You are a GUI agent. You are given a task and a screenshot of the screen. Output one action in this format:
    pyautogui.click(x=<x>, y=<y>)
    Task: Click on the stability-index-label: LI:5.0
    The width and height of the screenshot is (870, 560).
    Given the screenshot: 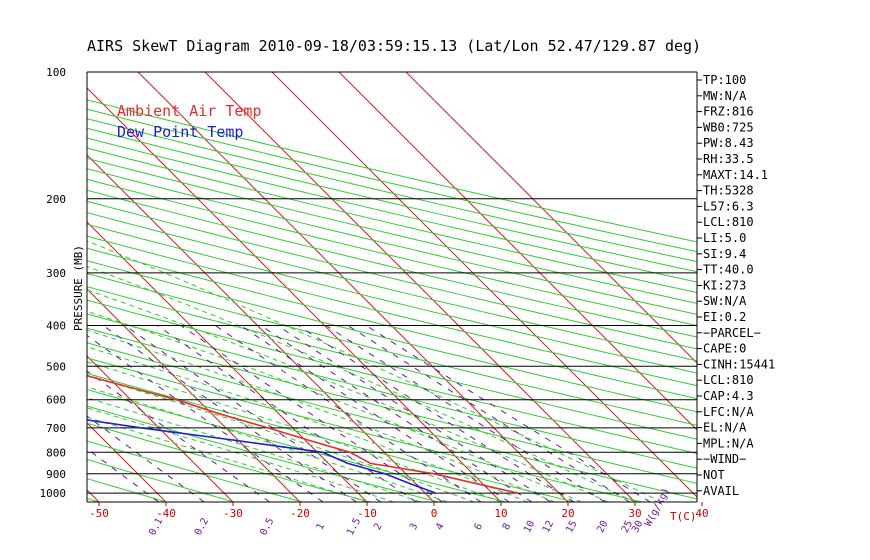 What is the action you would take?
    pyautogui.click(x=724, y=238)
    